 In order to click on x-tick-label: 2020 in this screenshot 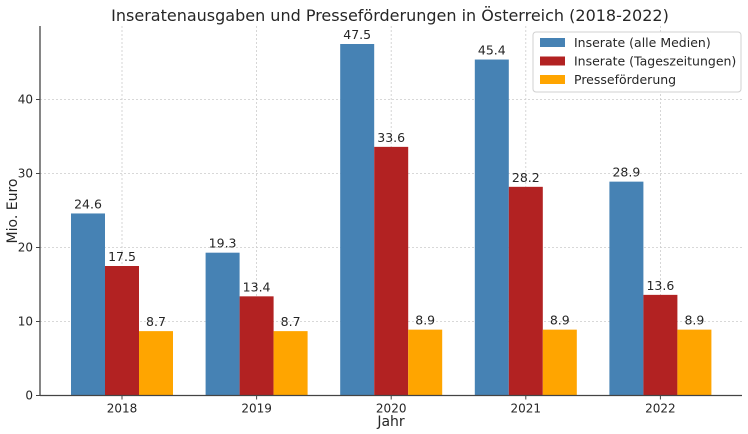, I will do `click(391, 409)`.